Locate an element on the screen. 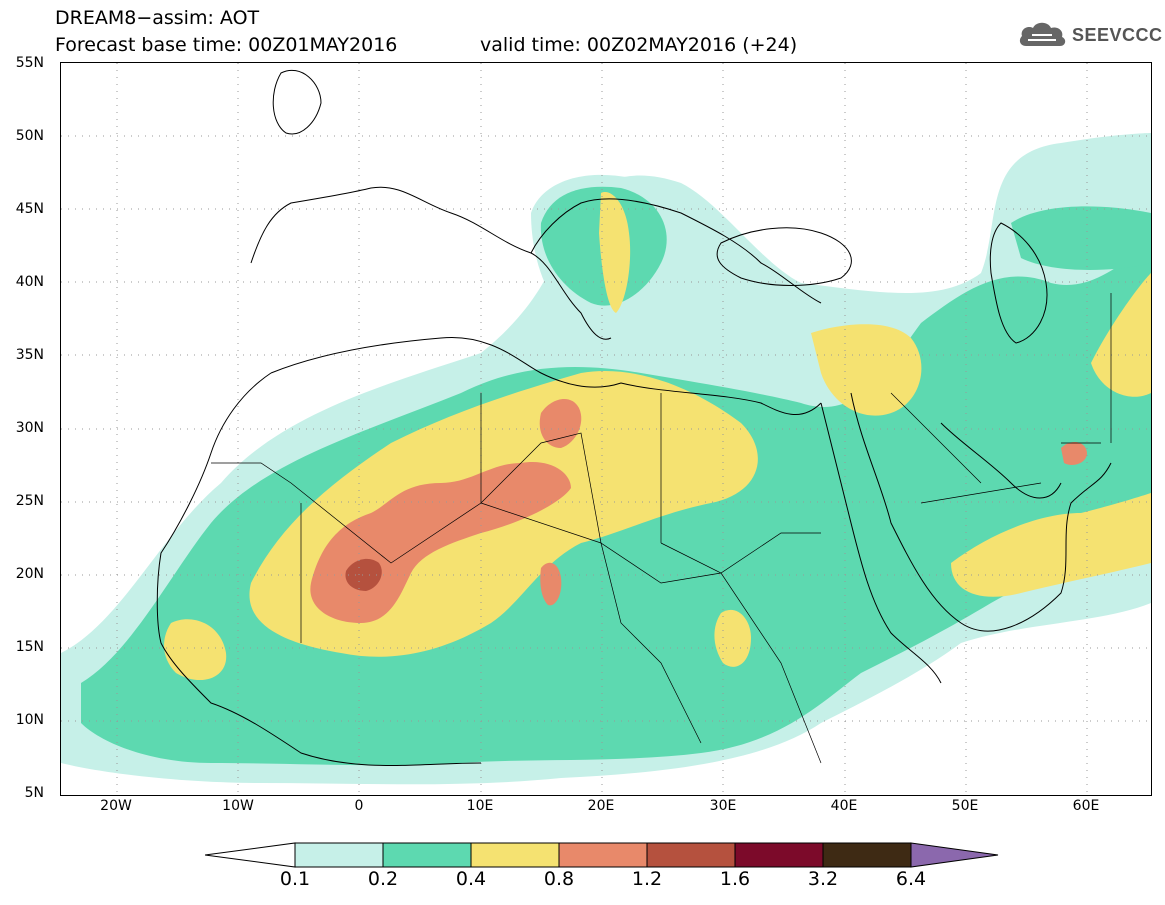 The width and height of the screenshot is (1165, 905). forecast-base-time: Forecast base time: 00Z01MAY2016 is located at coordinates (226, 45).